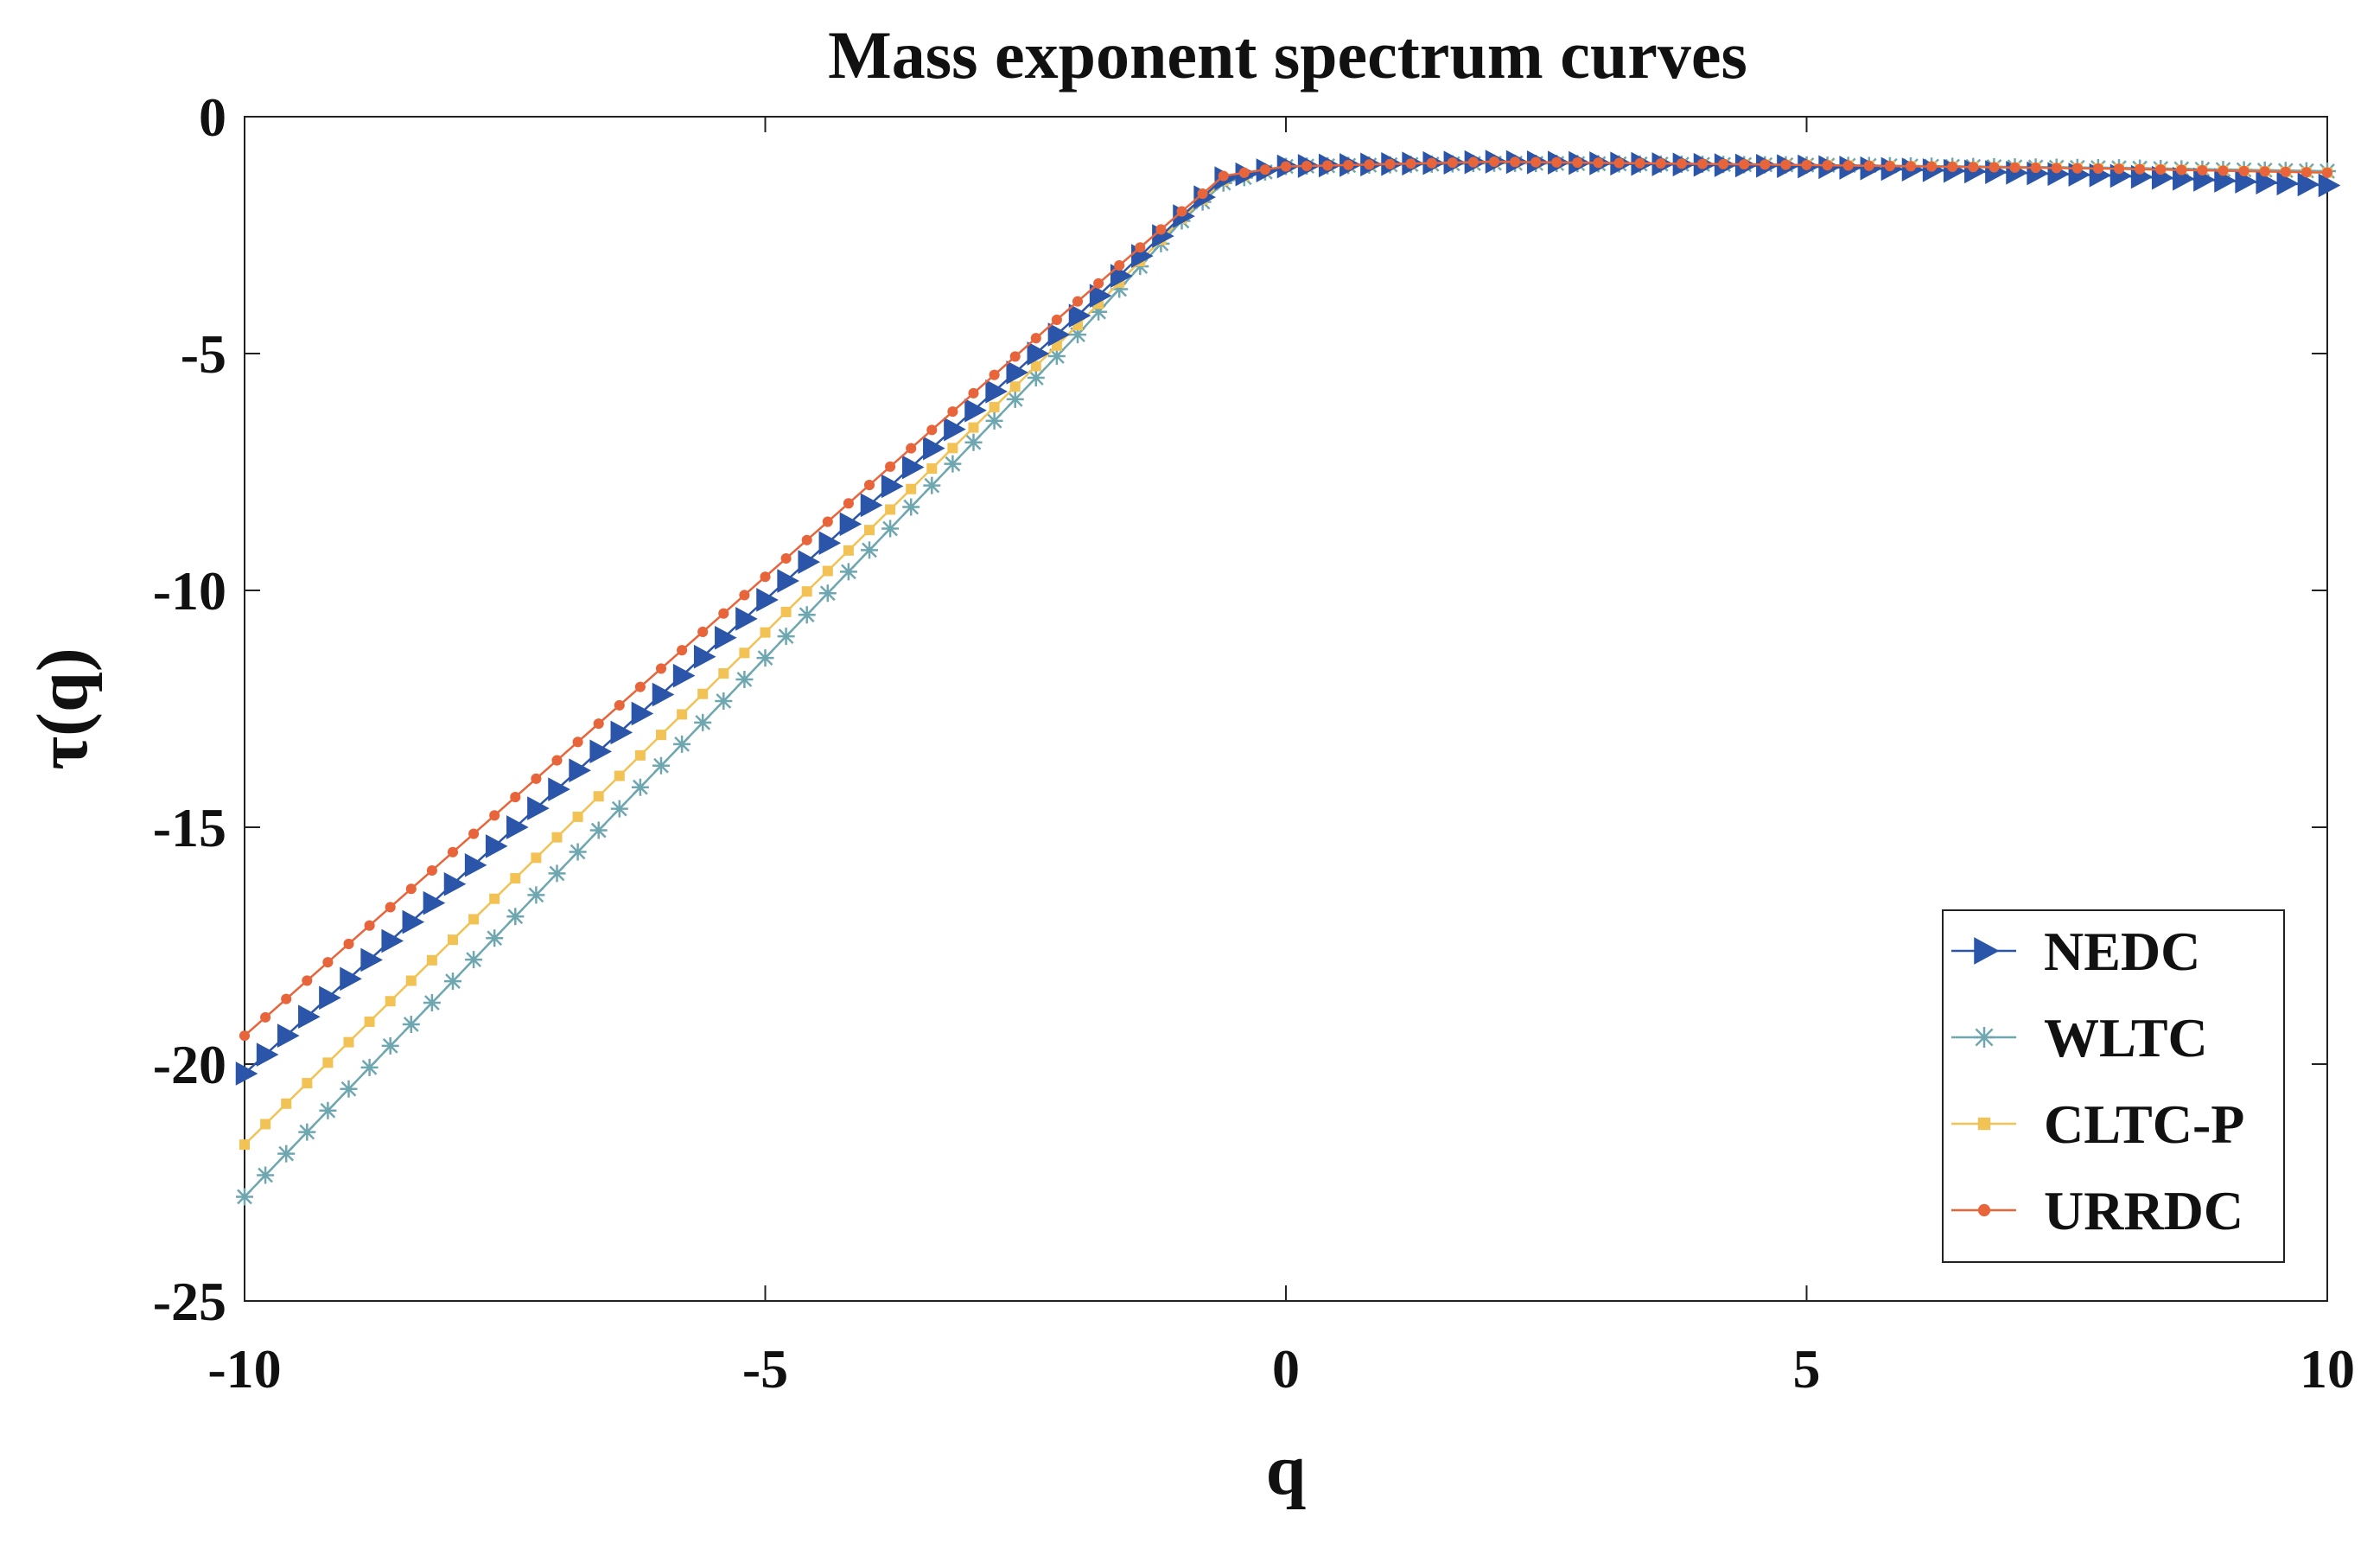 The image size is (2380, 1543). I want to click on legend-item-urrdc: URRDC, so click(2097, 1211).